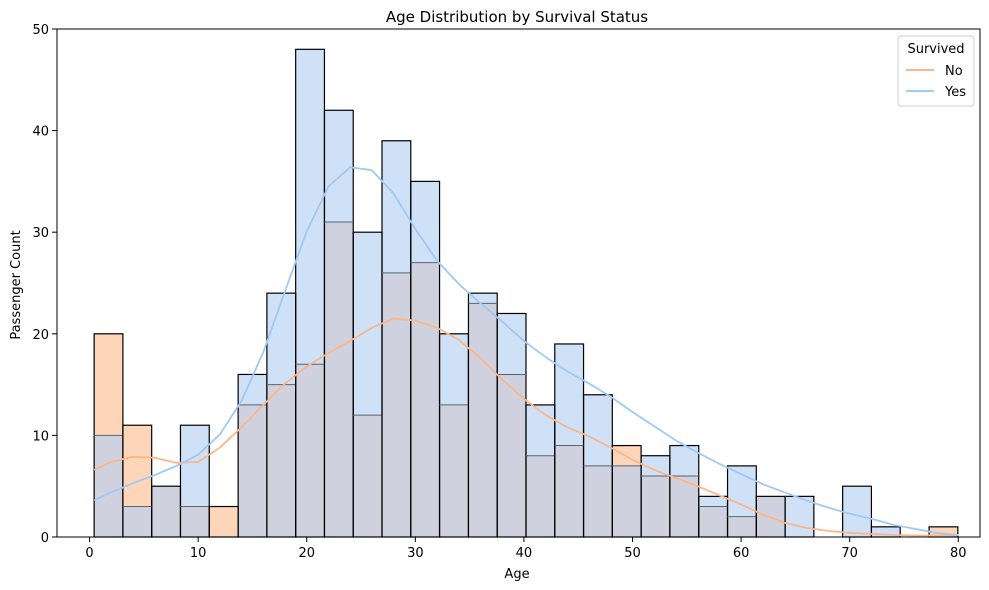  Describe the element at coordinates (306, 553) in the screenshot. I see `x-tick-label: 20` at that location.